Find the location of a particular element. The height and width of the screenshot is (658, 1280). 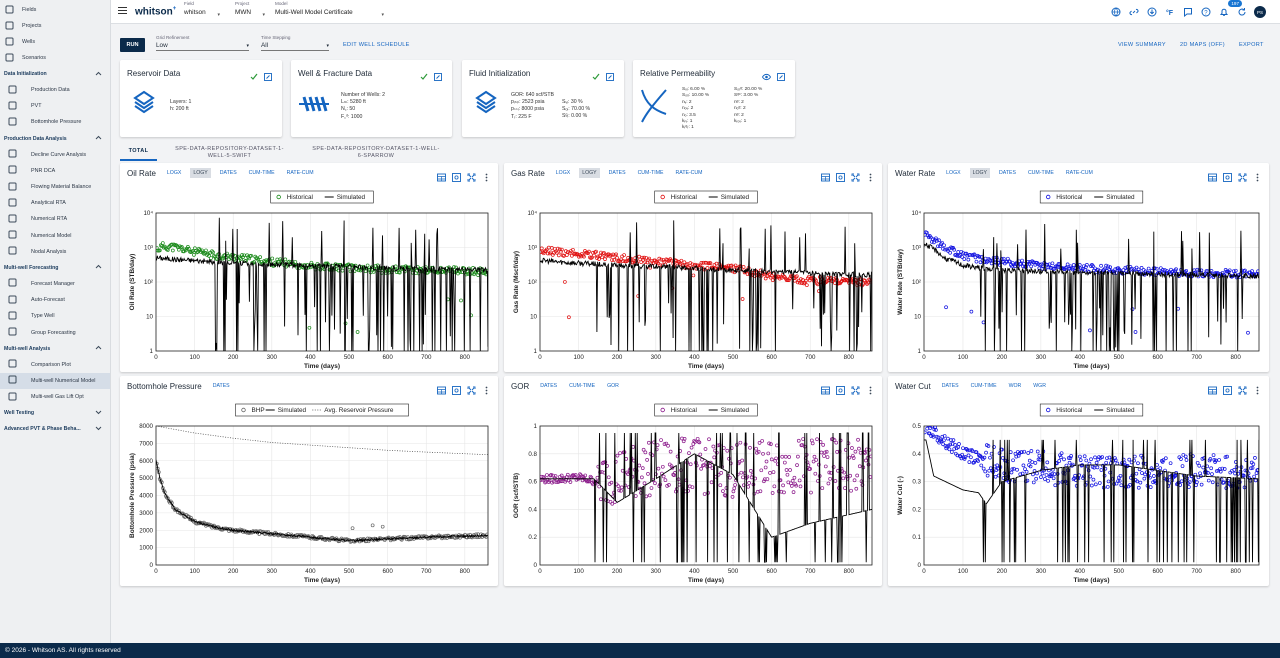

view-summary-button: VIEW SUMMARY is located at coordinates (1142, 45).